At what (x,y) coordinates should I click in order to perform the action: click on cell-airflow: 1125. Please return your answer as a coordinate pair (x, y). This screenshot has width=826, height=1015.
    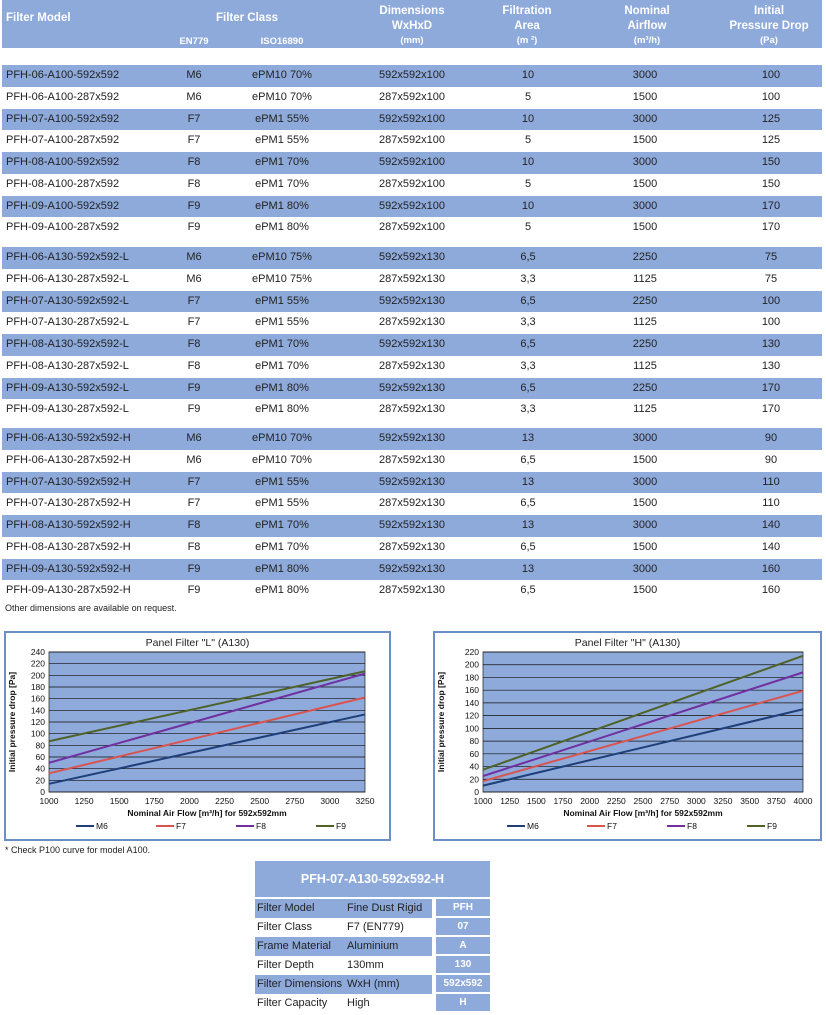
    Looking at the image, I should click on (645, 409).